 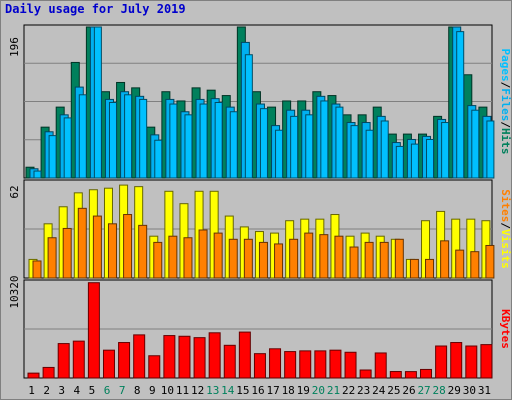 What do you see at coordinates (61, 390) in the screenshot?
I see `x-tick-label: 3` at bounding box center [61, 390].